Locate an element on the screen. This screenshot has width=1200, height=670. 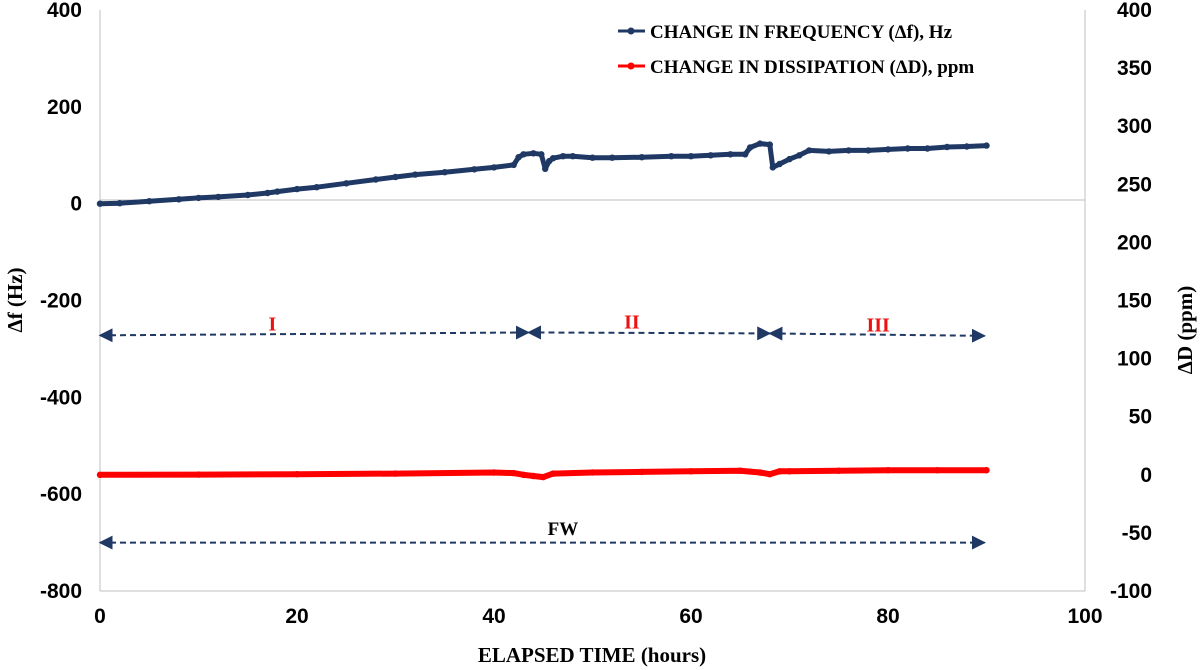
x-axis-ticks: 0 20 40 60 80 100 is located at coordinates (598, 616).